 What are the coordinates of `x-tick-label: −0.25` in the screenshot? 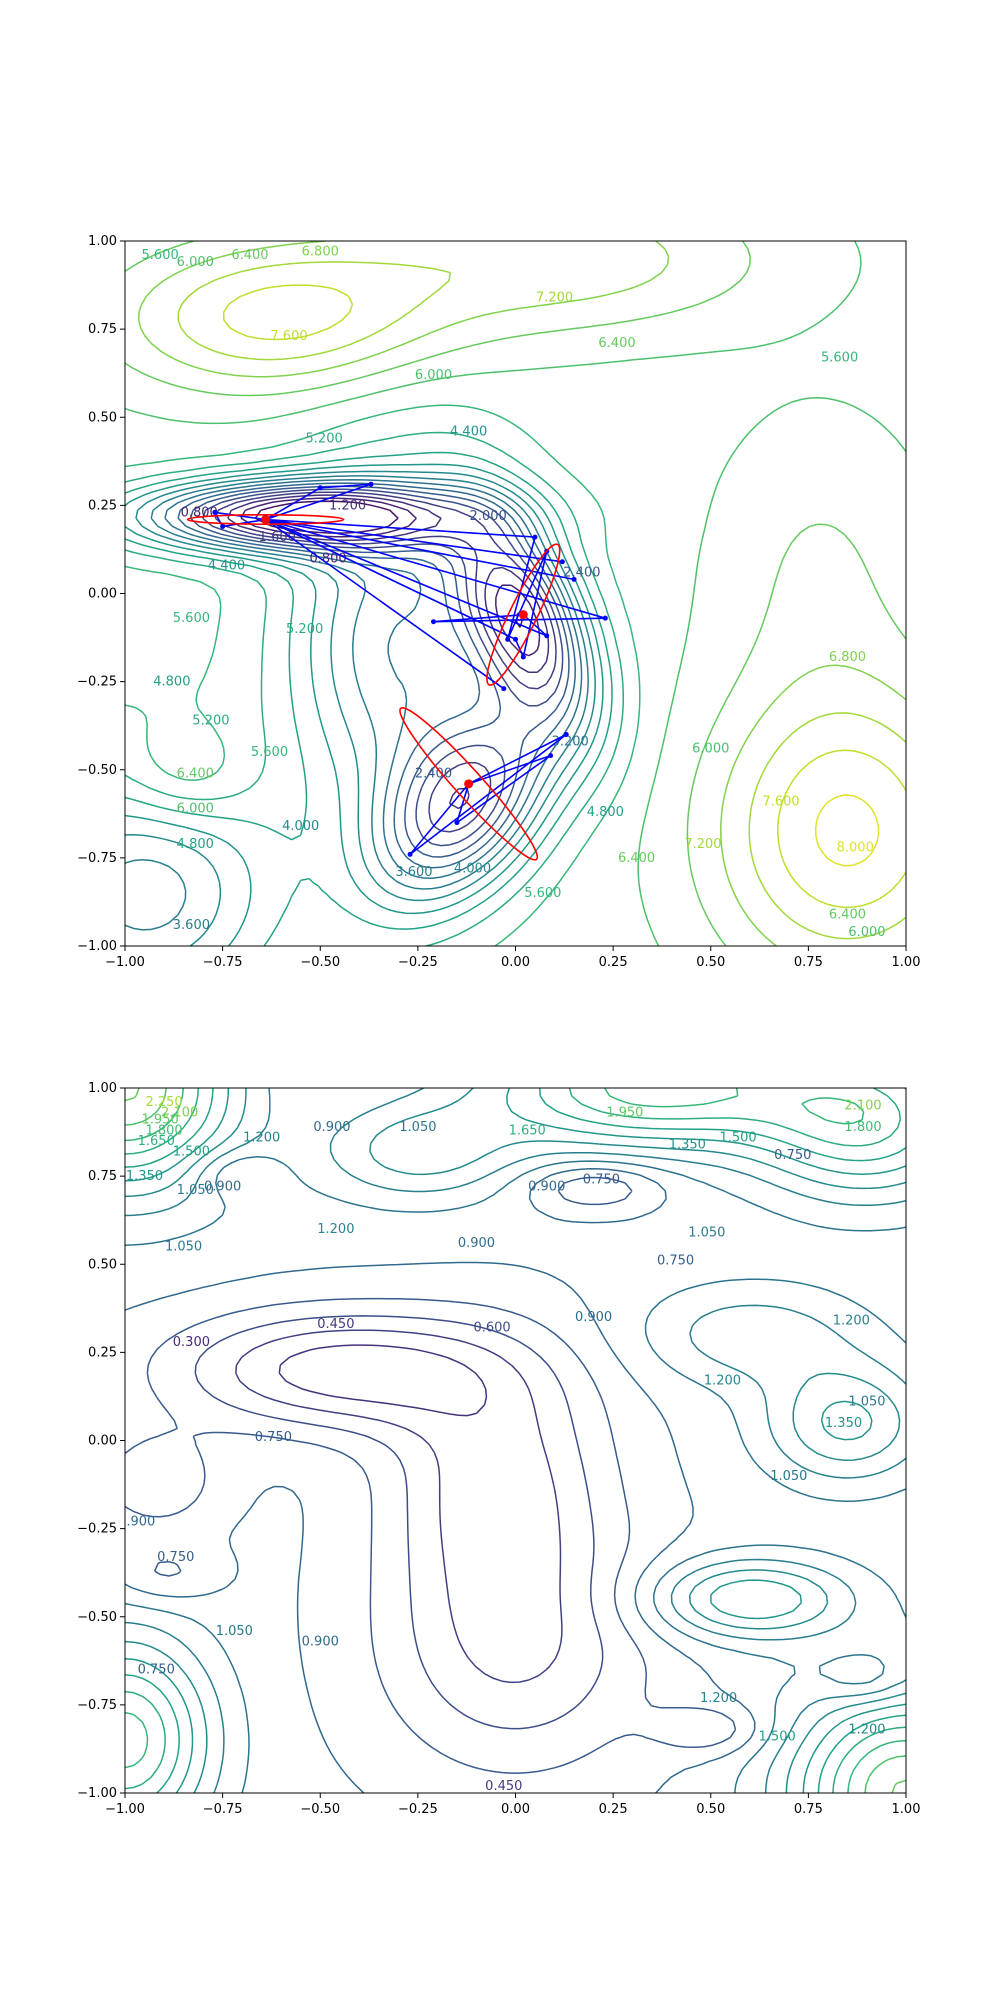 It's located at (418, 962).